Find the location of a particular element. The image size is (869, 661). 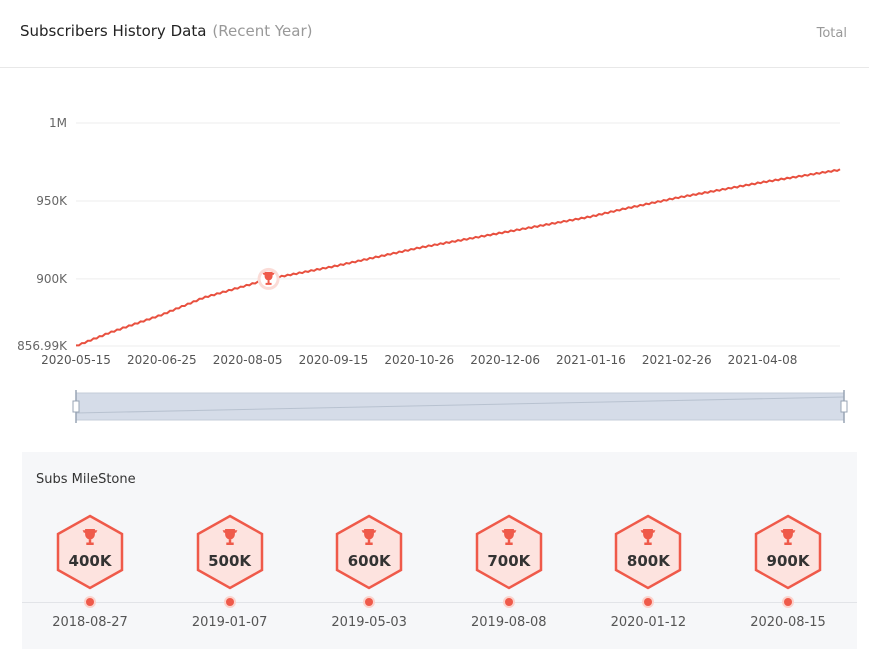

zoom-slider is located at coordinates (460, 406).